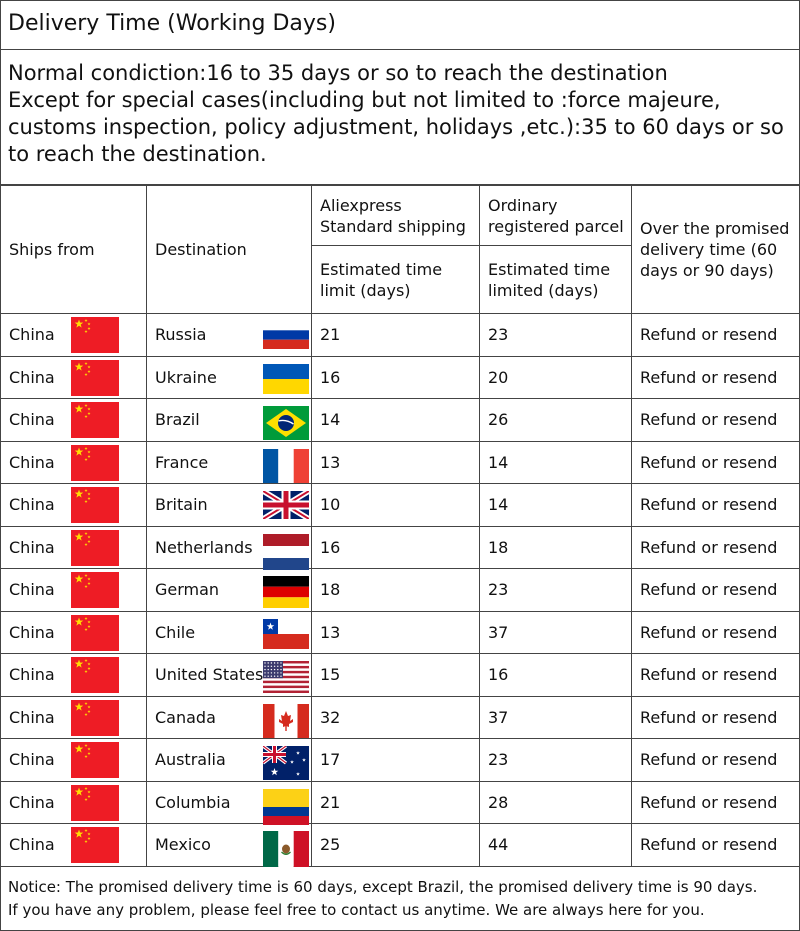 Image resolution: width=800 pixels, height=931 pixels. Describe the element at coordinates (555, 717) in the screenshot. I see `ordinary-days-cell: 37` at that location.